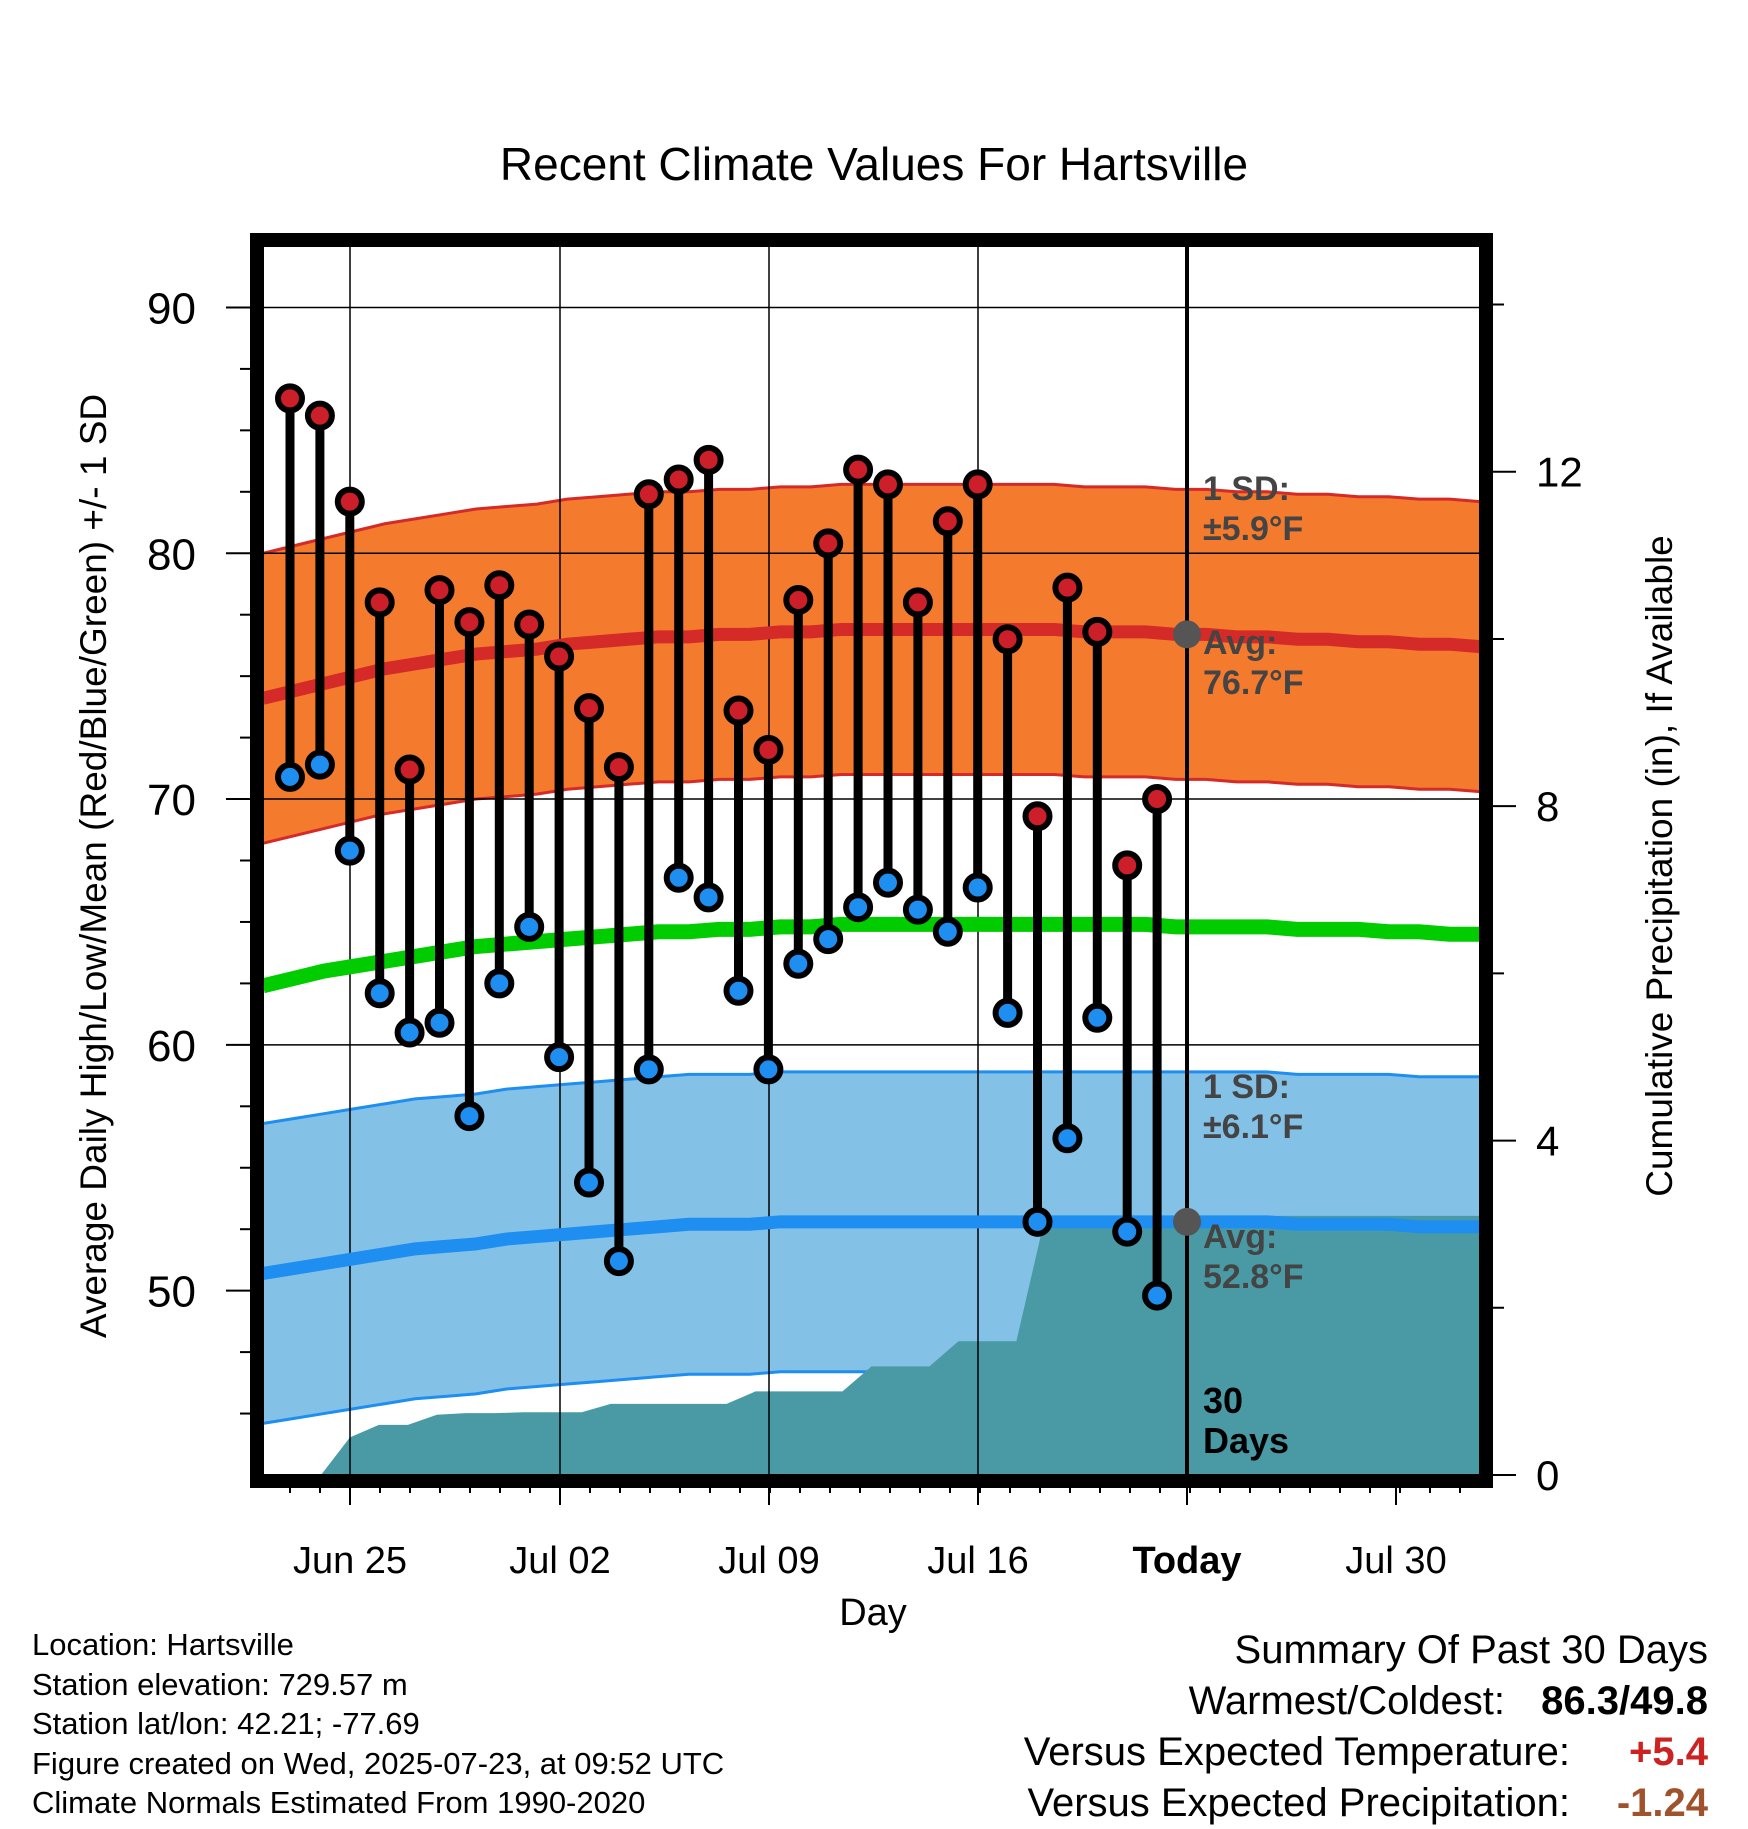 This screenshot has width=1748, height=1829. Describe the element at coordinates (171, 800) in the screenshot. I see `y-left-tick-label: 70` at that location.